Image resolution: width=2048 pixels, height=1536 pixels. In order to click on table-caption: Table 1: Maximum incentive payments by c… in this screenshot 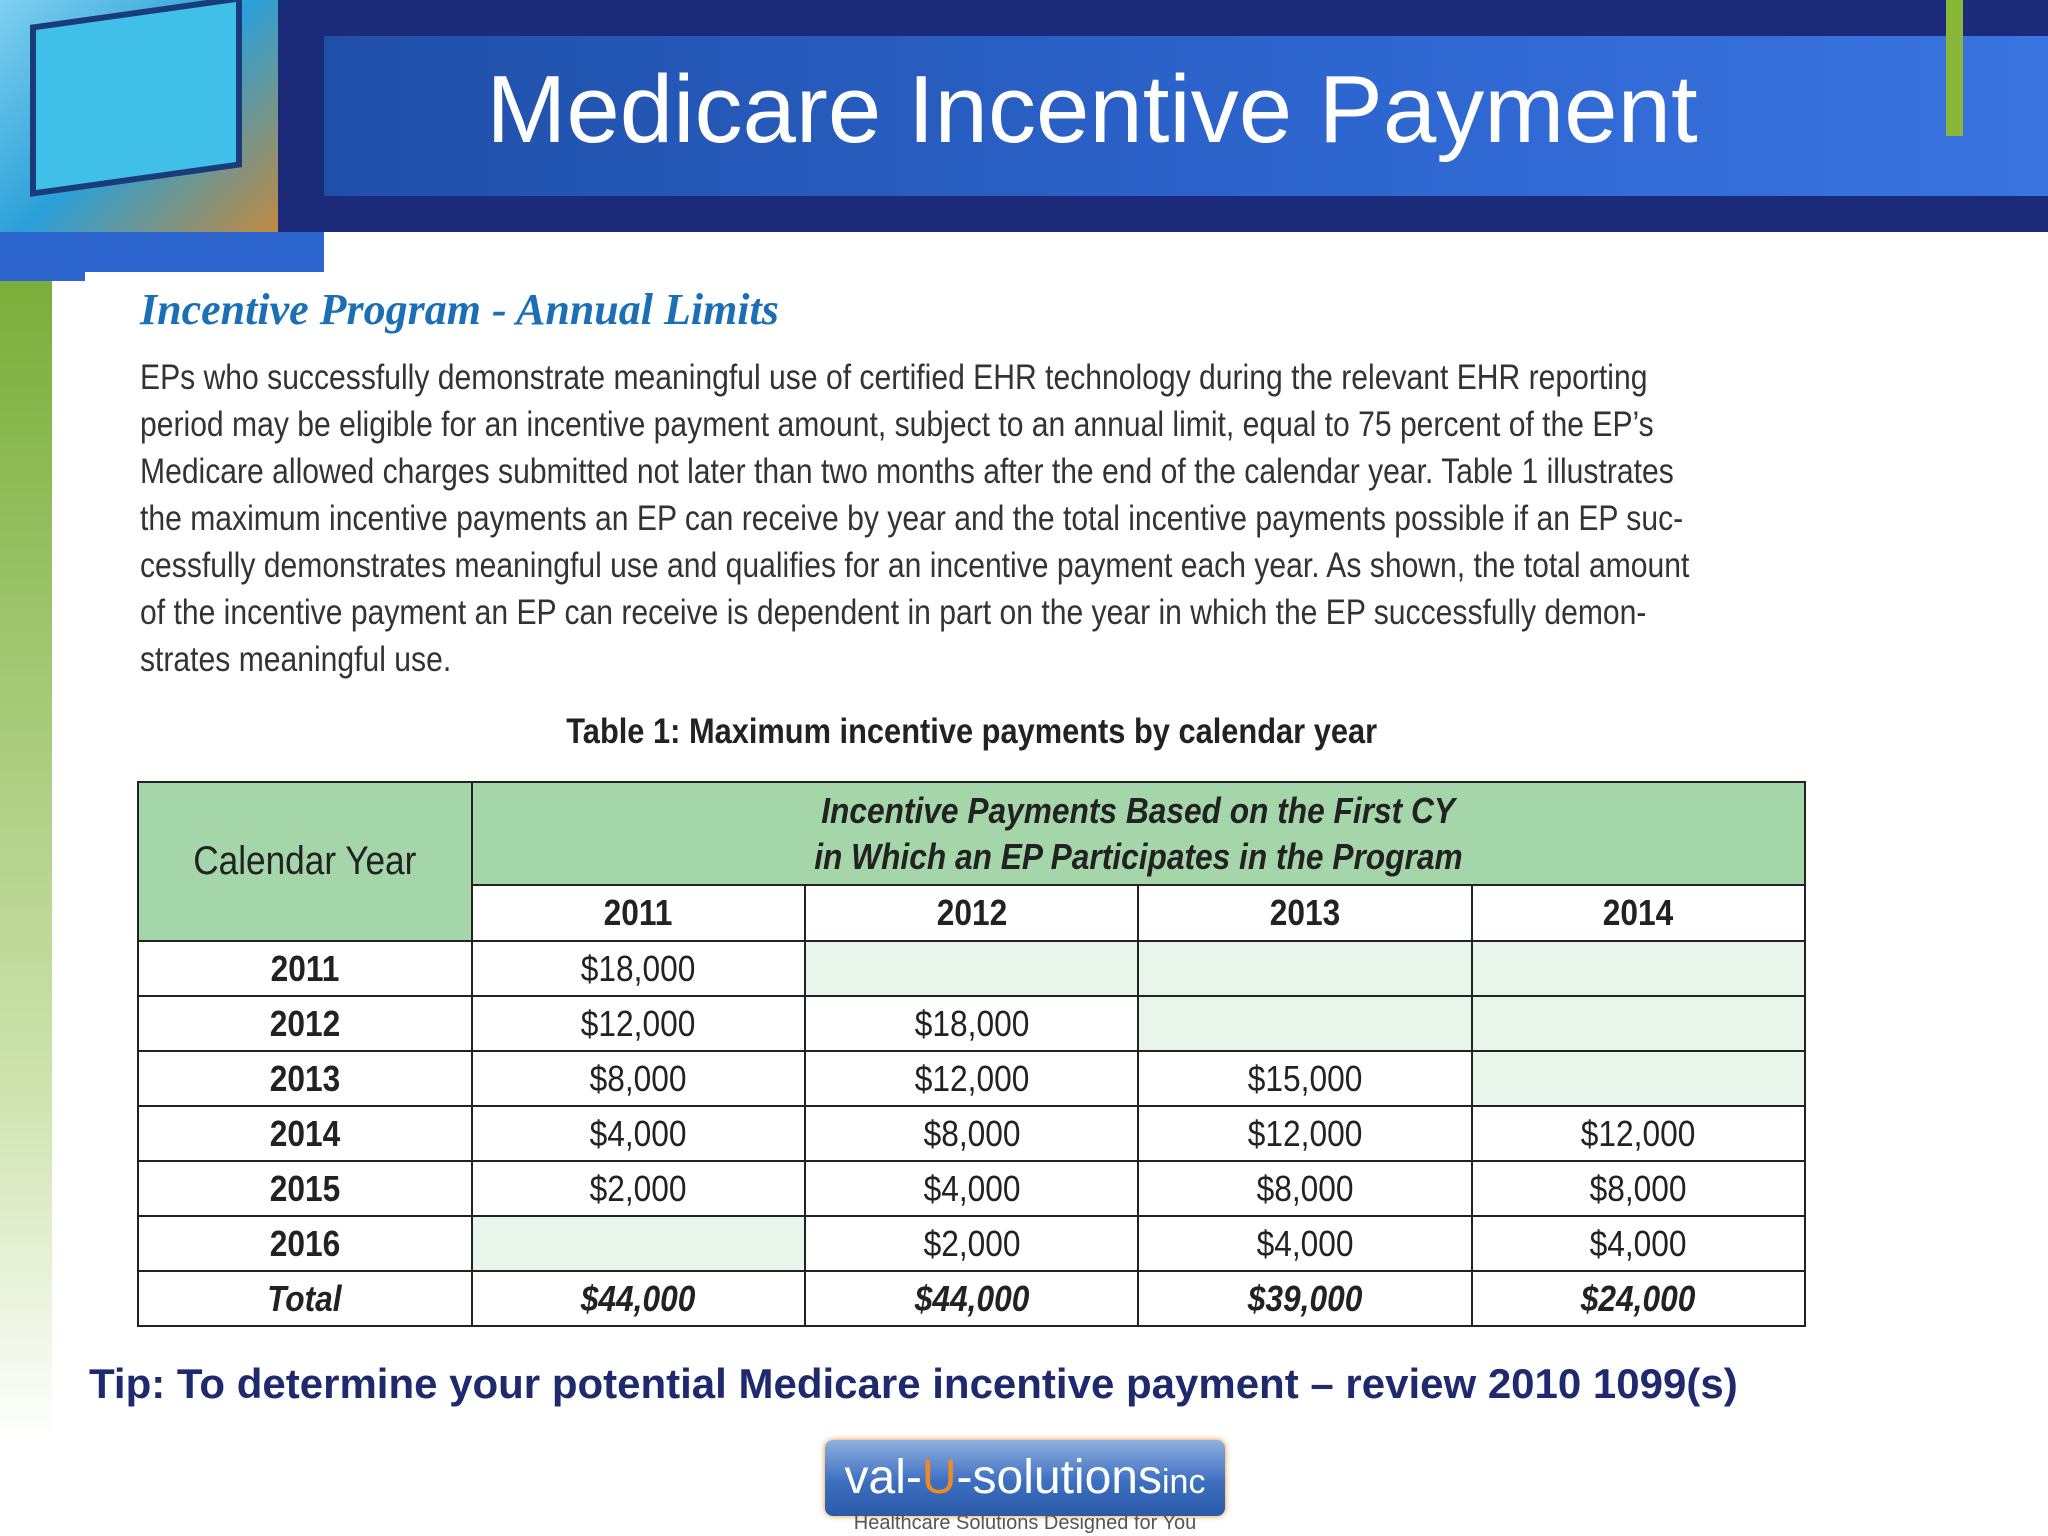, I will do `click(971, 732)`.